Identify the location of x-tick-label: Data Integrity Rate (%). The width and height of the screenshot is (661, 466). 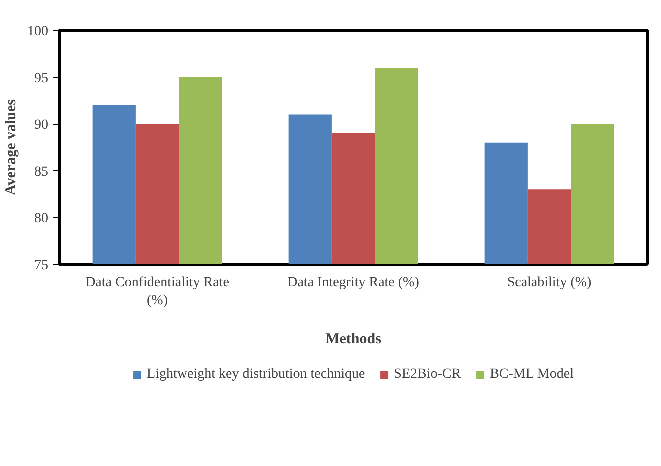
(354, 283).